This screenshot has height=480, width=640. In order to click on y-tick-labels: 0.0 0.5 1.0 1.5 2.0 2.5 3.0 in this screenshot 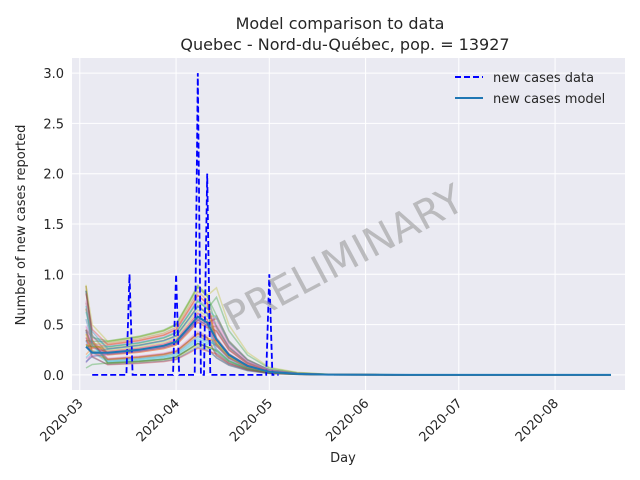, I will do `click(53, 225)`.